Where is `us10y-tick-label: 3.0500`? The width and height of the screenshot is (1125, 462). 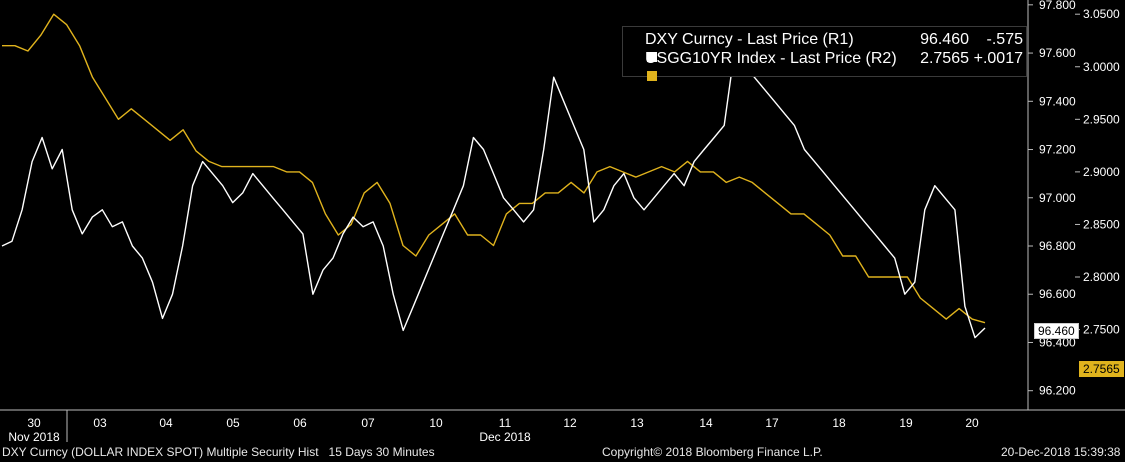
us10y-tick-label: 3.0500 is located at coordinates (1101, 14).